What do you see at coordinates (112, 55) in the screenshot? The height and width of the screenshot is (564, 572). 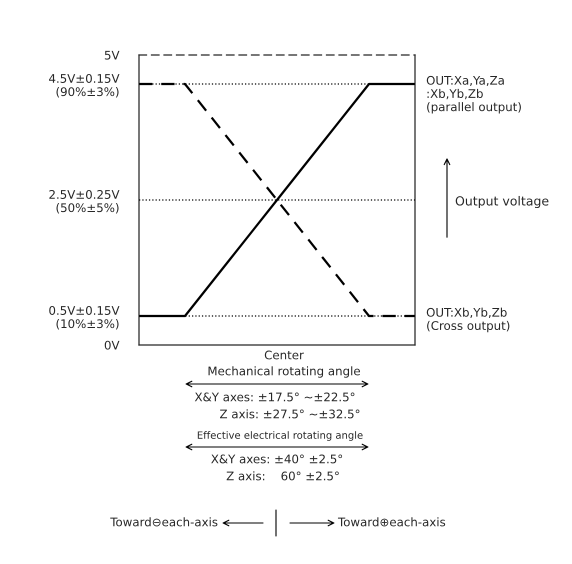 I see `y-tick-label: 5V` at bounding box center [112, 55].